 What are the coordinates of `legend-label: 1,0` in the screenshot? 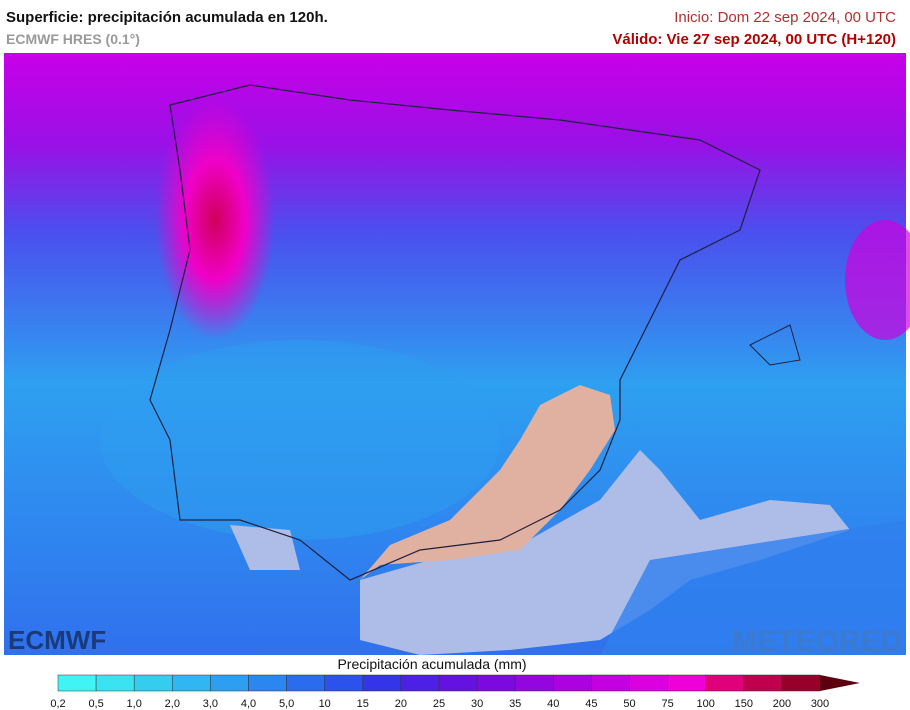 It's located at (134, 704).